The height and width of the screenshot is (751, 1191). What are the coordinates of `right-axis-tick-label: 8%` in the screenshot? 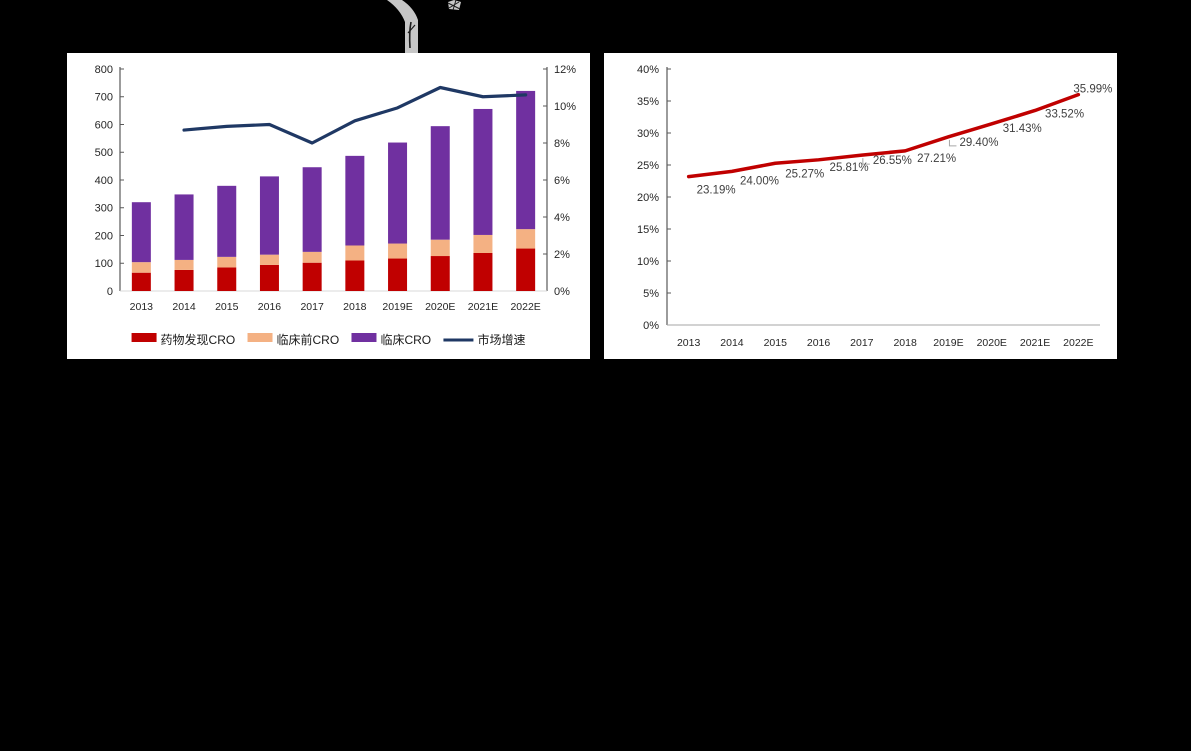 It's located at (562, 144).